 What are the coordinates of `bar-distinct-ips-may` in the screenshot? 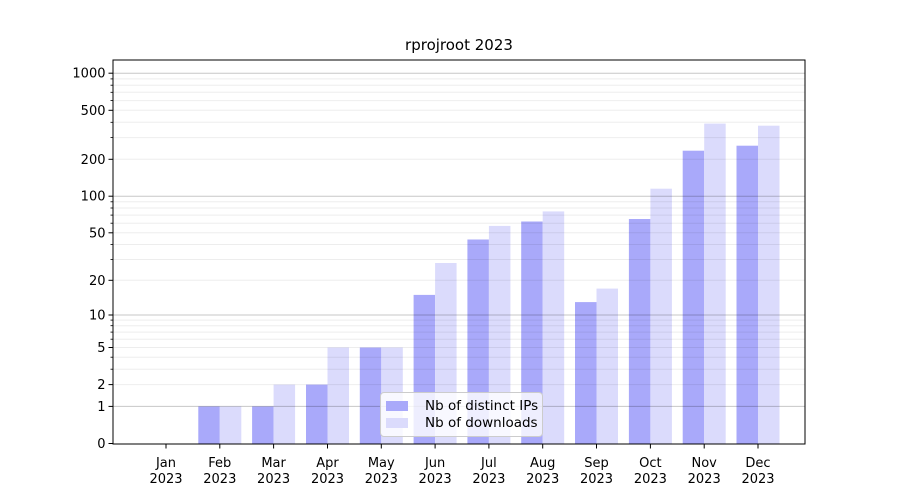 It's located at (370, 395).